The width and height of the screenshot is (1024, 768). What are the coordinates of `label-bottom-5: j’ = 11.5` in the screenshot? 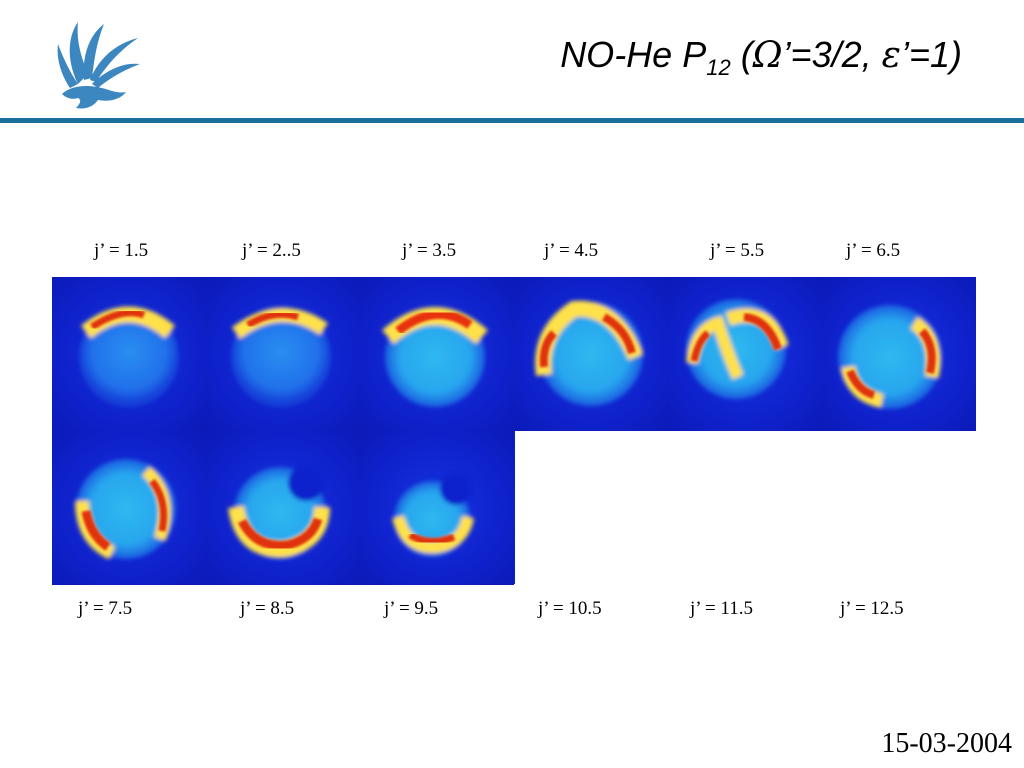 It's located at (721, 608).